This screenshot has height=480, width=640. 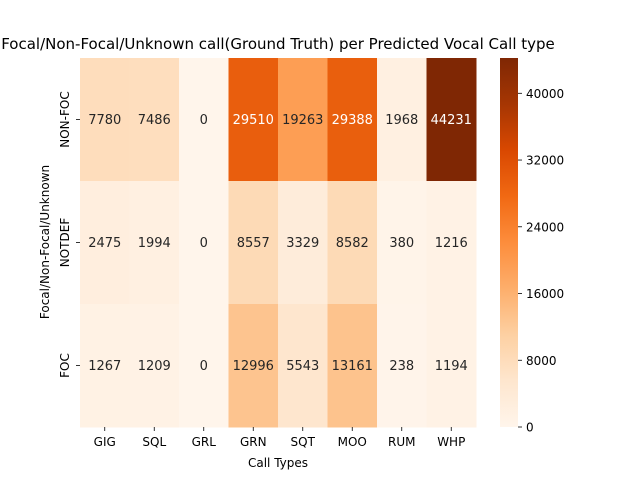 What do you see at coordinates (65, 119) in the screenshot?
I see `y-tick-label: NON-FOC` at bounding box center [65, 119].